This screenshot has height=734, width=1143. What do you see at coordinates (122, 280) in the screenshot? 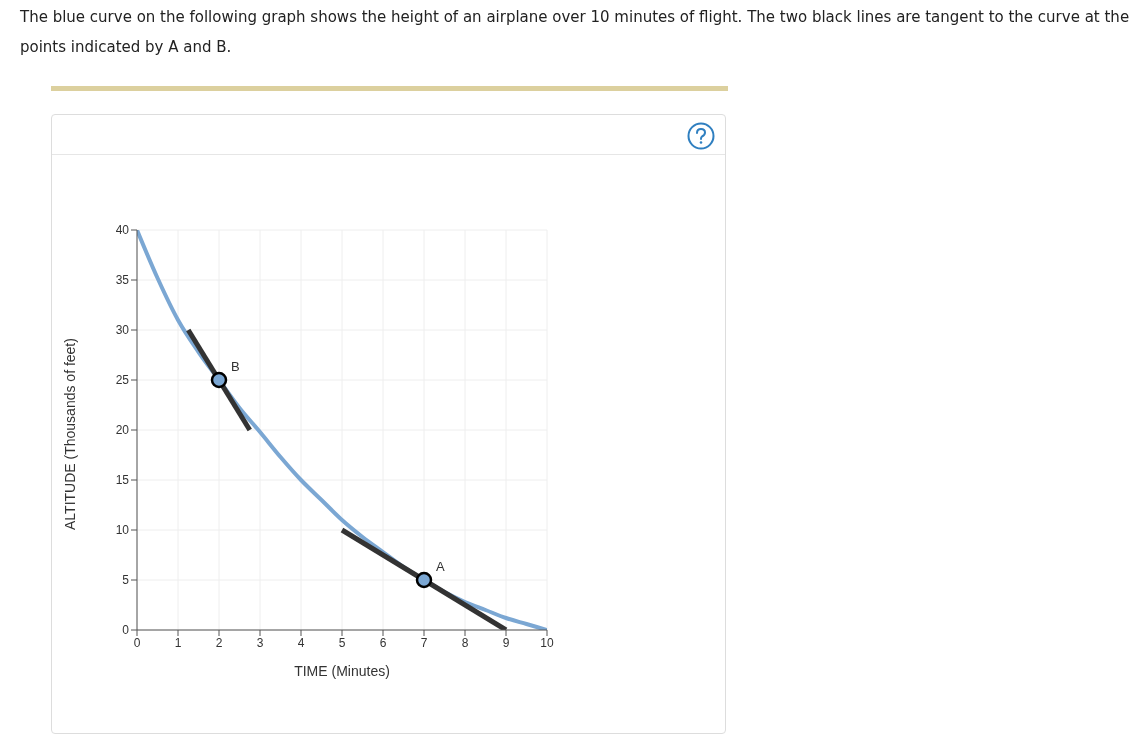
I see `y-tick-label: 35` at bounding box center [122, 280].